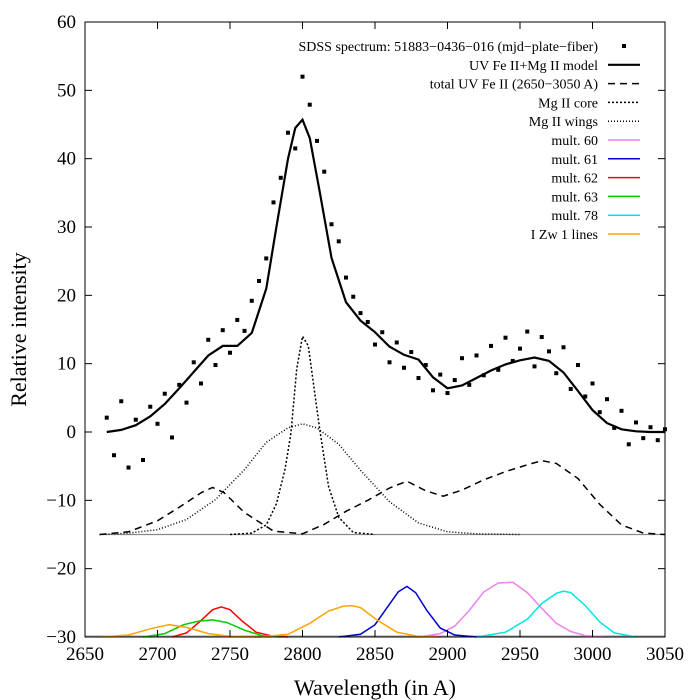 The height and width of the screenshot is (700, 700). Describe the element at coordinates (61, 569) in the screenshot. I see `y-tick-label: −20` at that location.